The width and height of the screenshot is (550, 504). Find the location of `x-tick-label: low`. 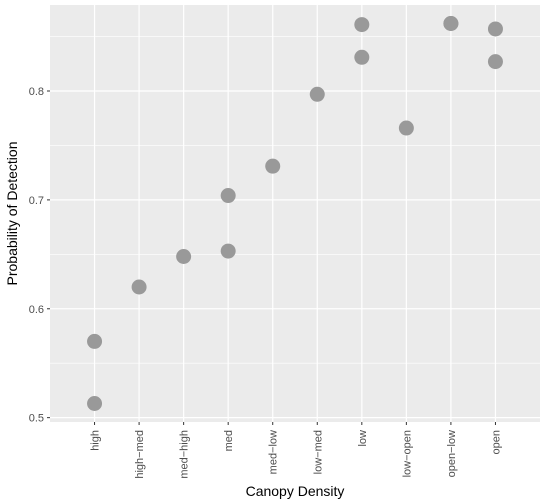

x-tick-label: low is located at coordinates (363, 438).